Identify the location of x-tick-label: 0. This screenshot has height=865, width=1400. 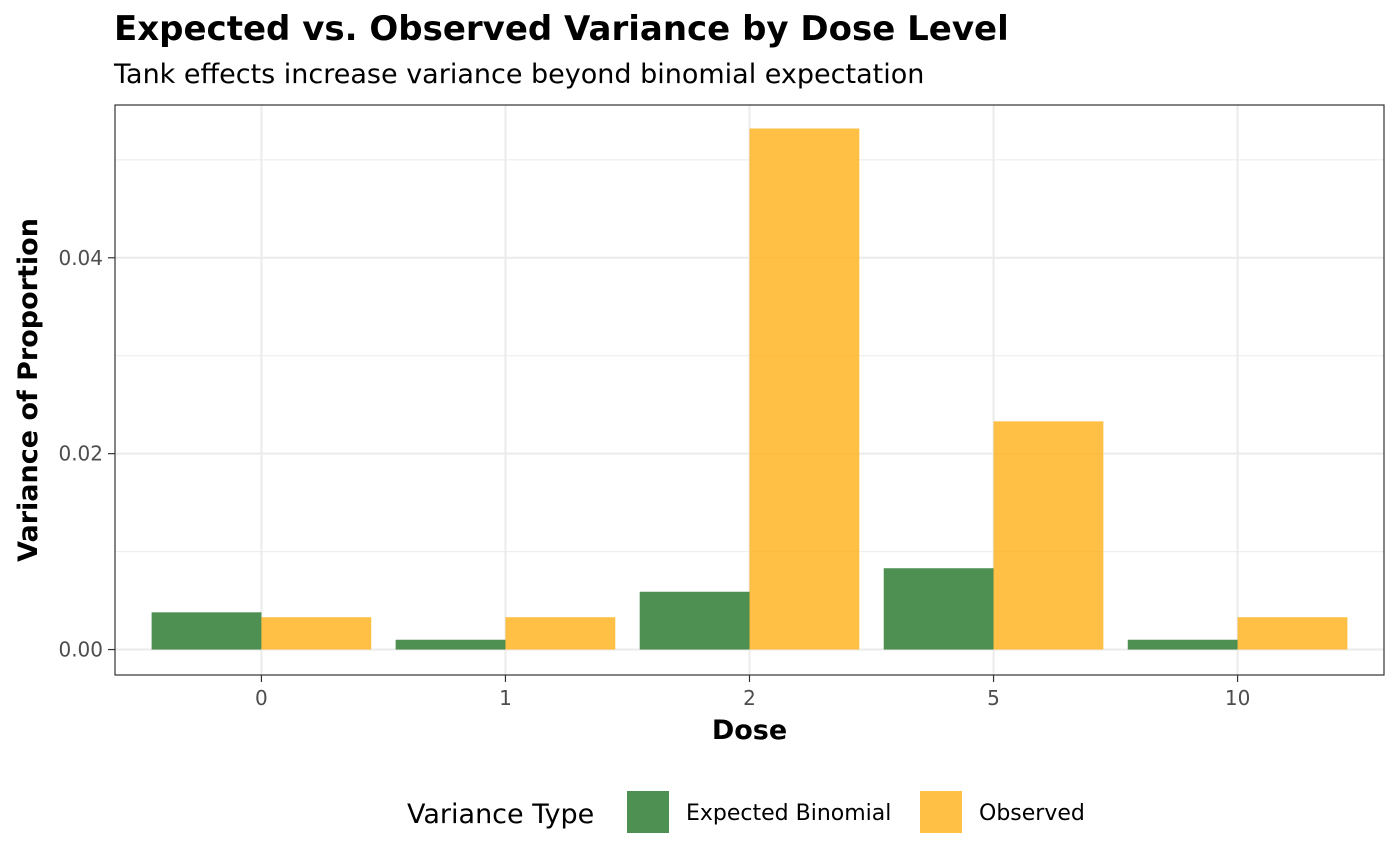
(261, 698).